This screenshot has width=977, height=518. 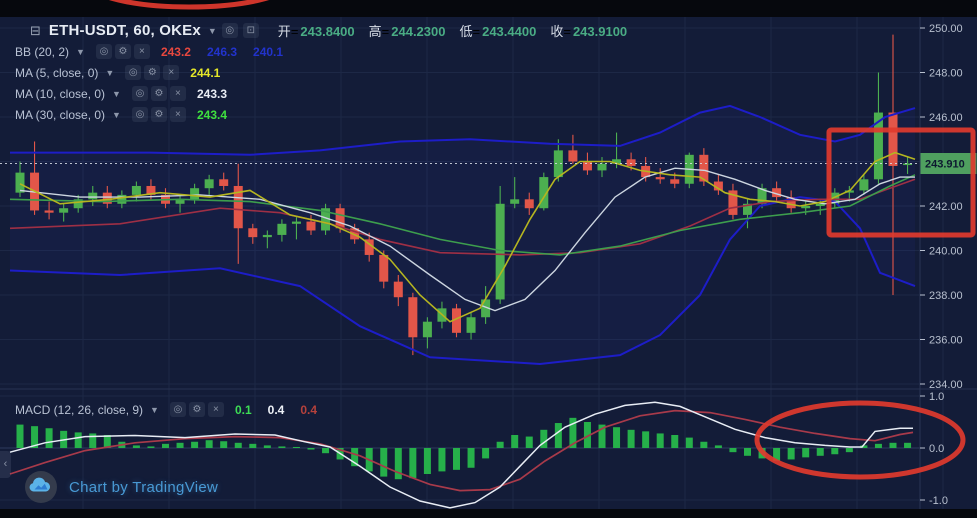 What do you see at coordinates (557, 31) in the screenshot?
I see `close-label: 收` at bounding box center [557, 31].